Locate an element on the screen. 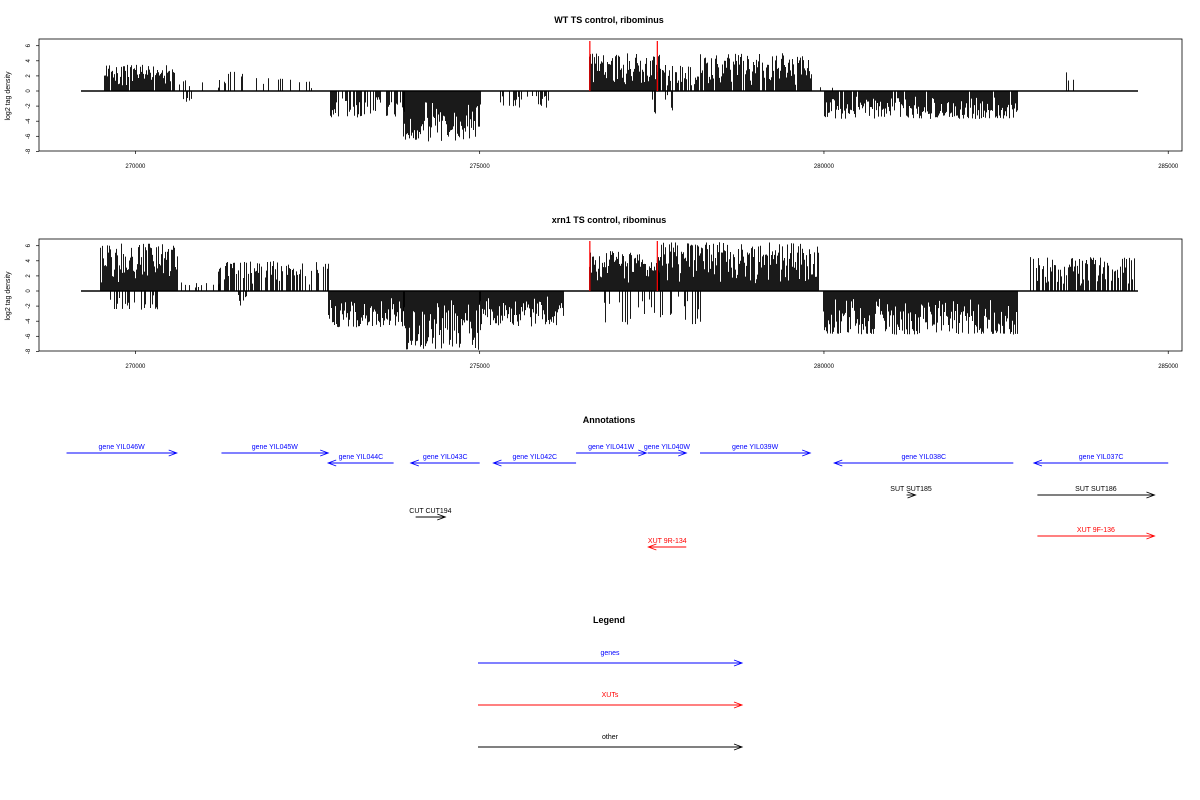 The height and width of the screenshot is (800, 1200). annotation-label: gene YIL042C is located at coordinates (534, 457).